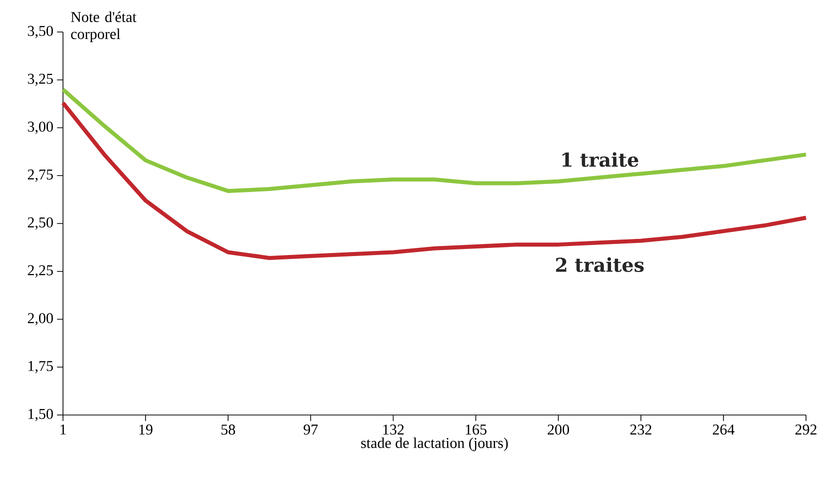  I want to click on series-label: 1 traite, so click(600, 159).